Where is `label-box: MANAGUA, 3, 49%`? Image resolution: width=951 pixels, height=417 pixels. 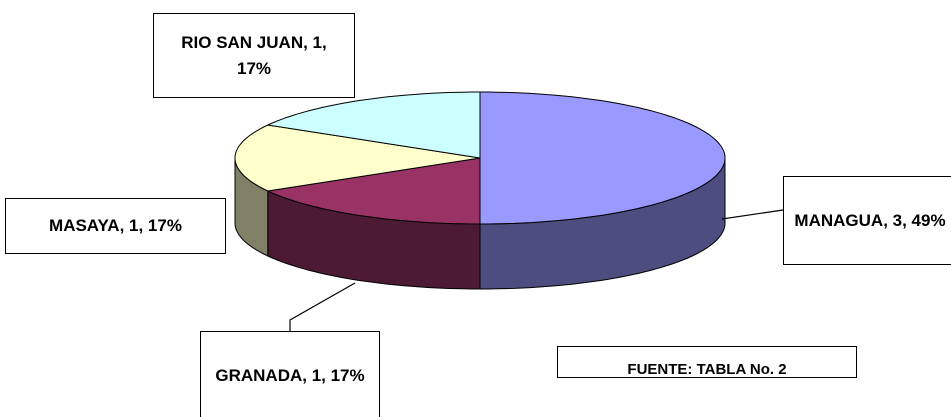
label-box: MANAGUA, 3, 49% is located at coordinates (867, 220).